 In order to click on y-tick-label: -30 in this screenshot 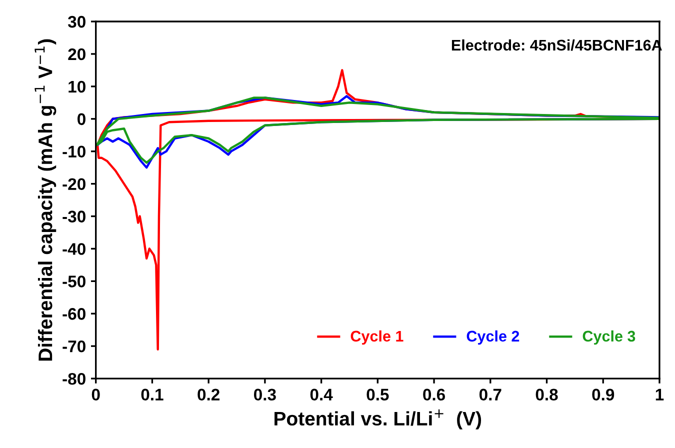, I will do `click(74, 216)`.